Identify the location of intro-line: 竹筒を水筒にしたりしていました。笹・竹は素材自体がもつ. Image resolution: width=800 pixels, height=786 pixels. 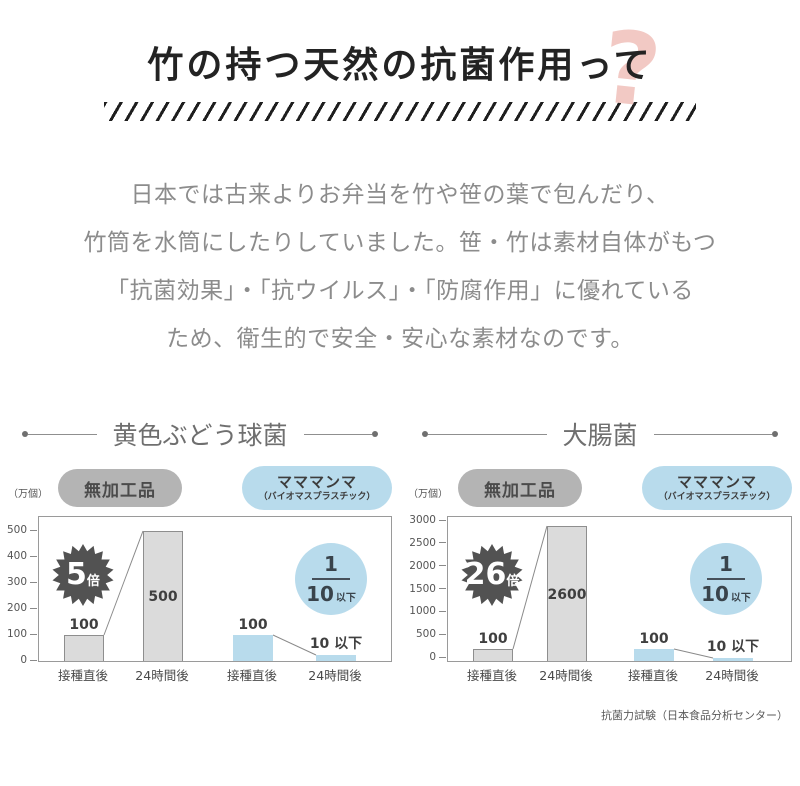
(400, 243).